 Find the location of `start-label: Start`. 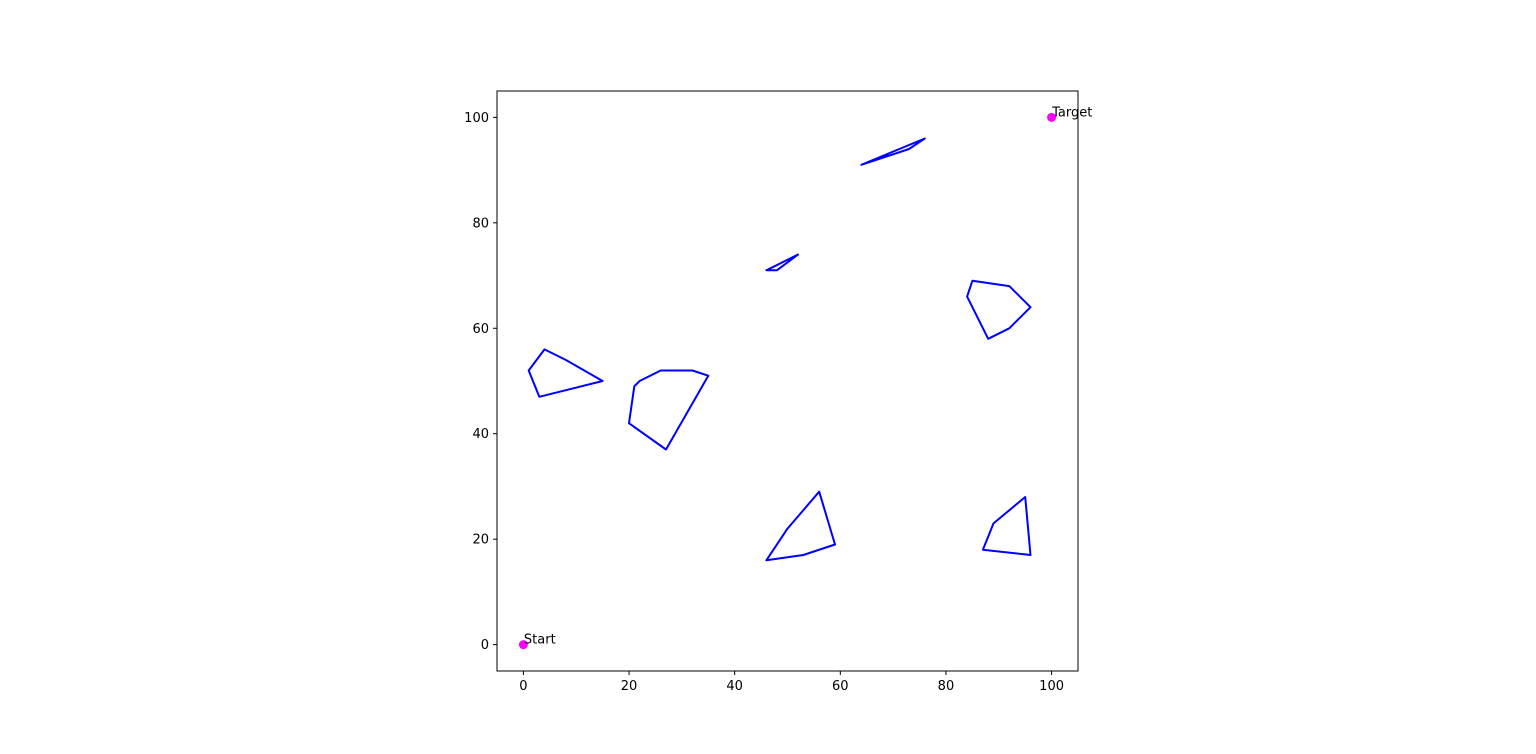

start-label: Start is located at coordinates (540, 640).